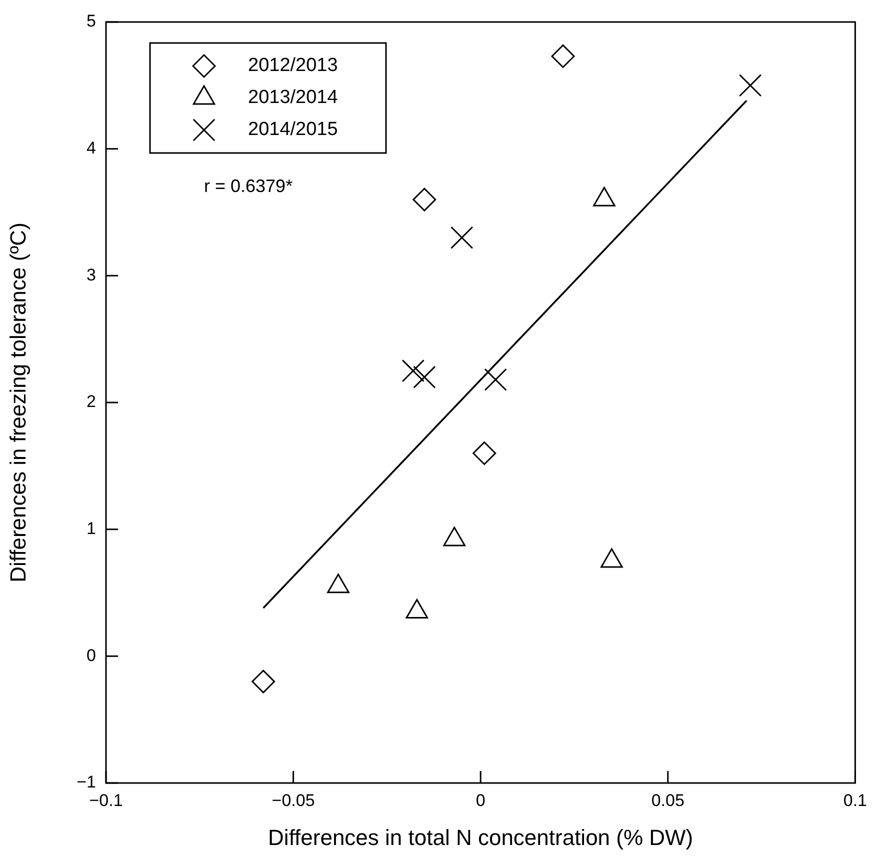  What do you see at coordinates (481, 837) in the screenshot?
I see `x-axis-title: Differences in total N concentration (% DW)` at bounding box center [481, 837].